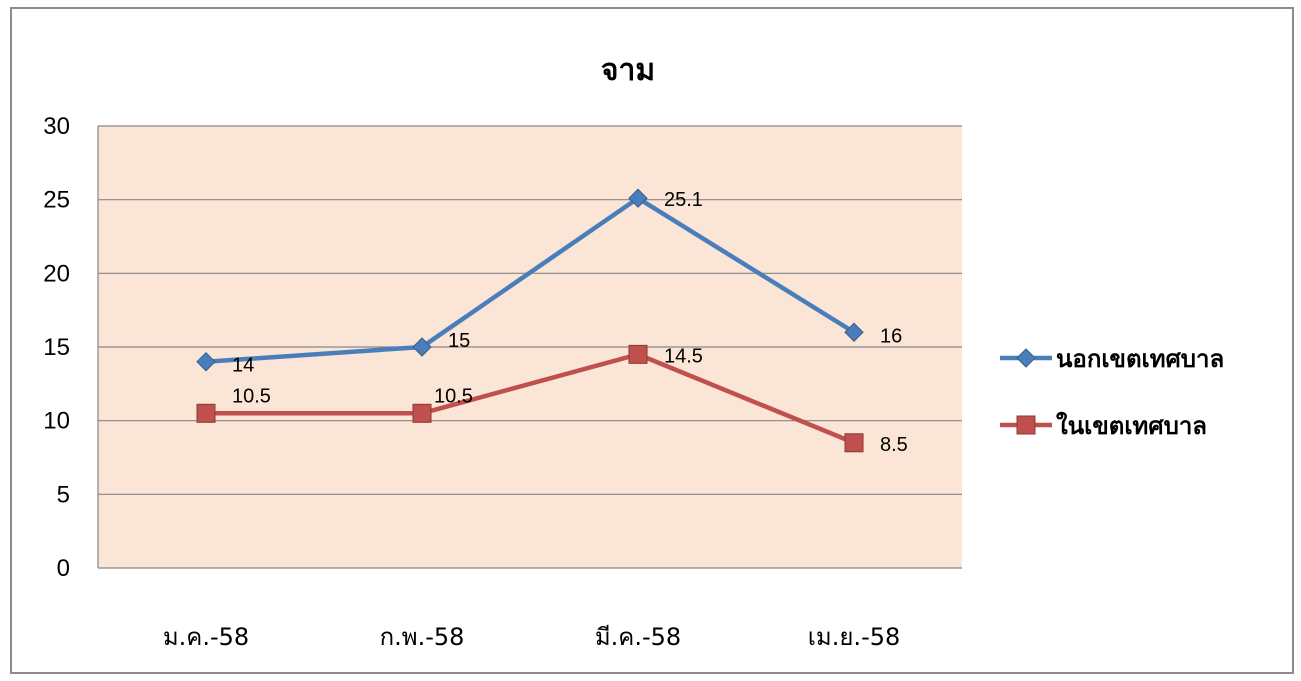 The height and width of the screenshot is (681, 1301). What do you see at coordinates (71, 347) in the screenshot?
I see `y-axis: 0 5 10 15 20 25 30` at bounding box center [71, 347].